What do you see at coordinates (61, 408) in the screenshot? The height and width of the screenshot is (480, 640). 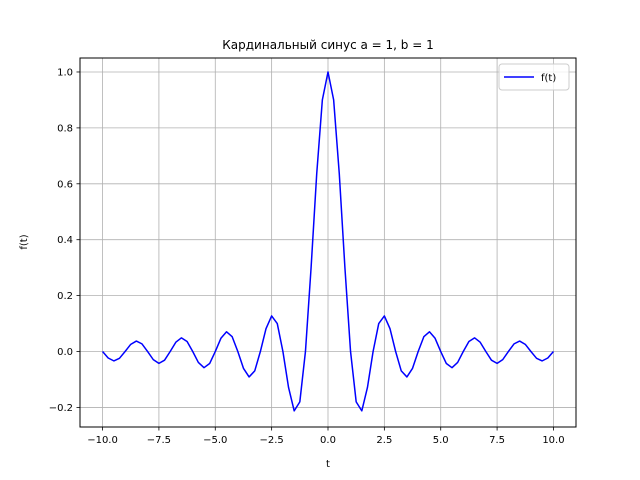 I see `y-tick-label: −0.2` at bounding box center [61, 408].